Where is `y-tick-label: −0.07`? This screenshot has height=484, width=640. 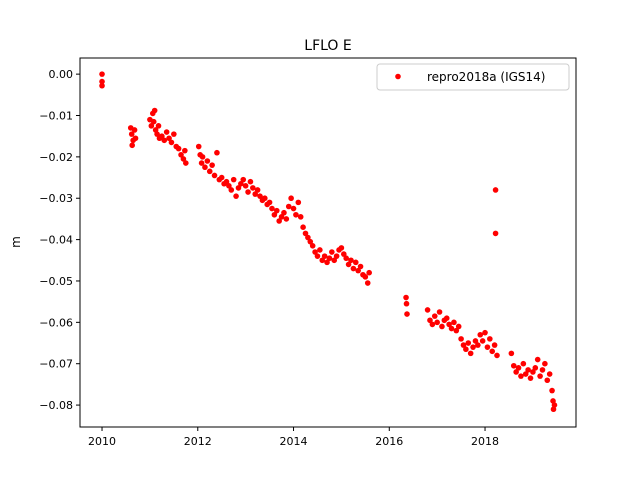
y-tick-label: −0.07 is located at coordinates (56, 364).